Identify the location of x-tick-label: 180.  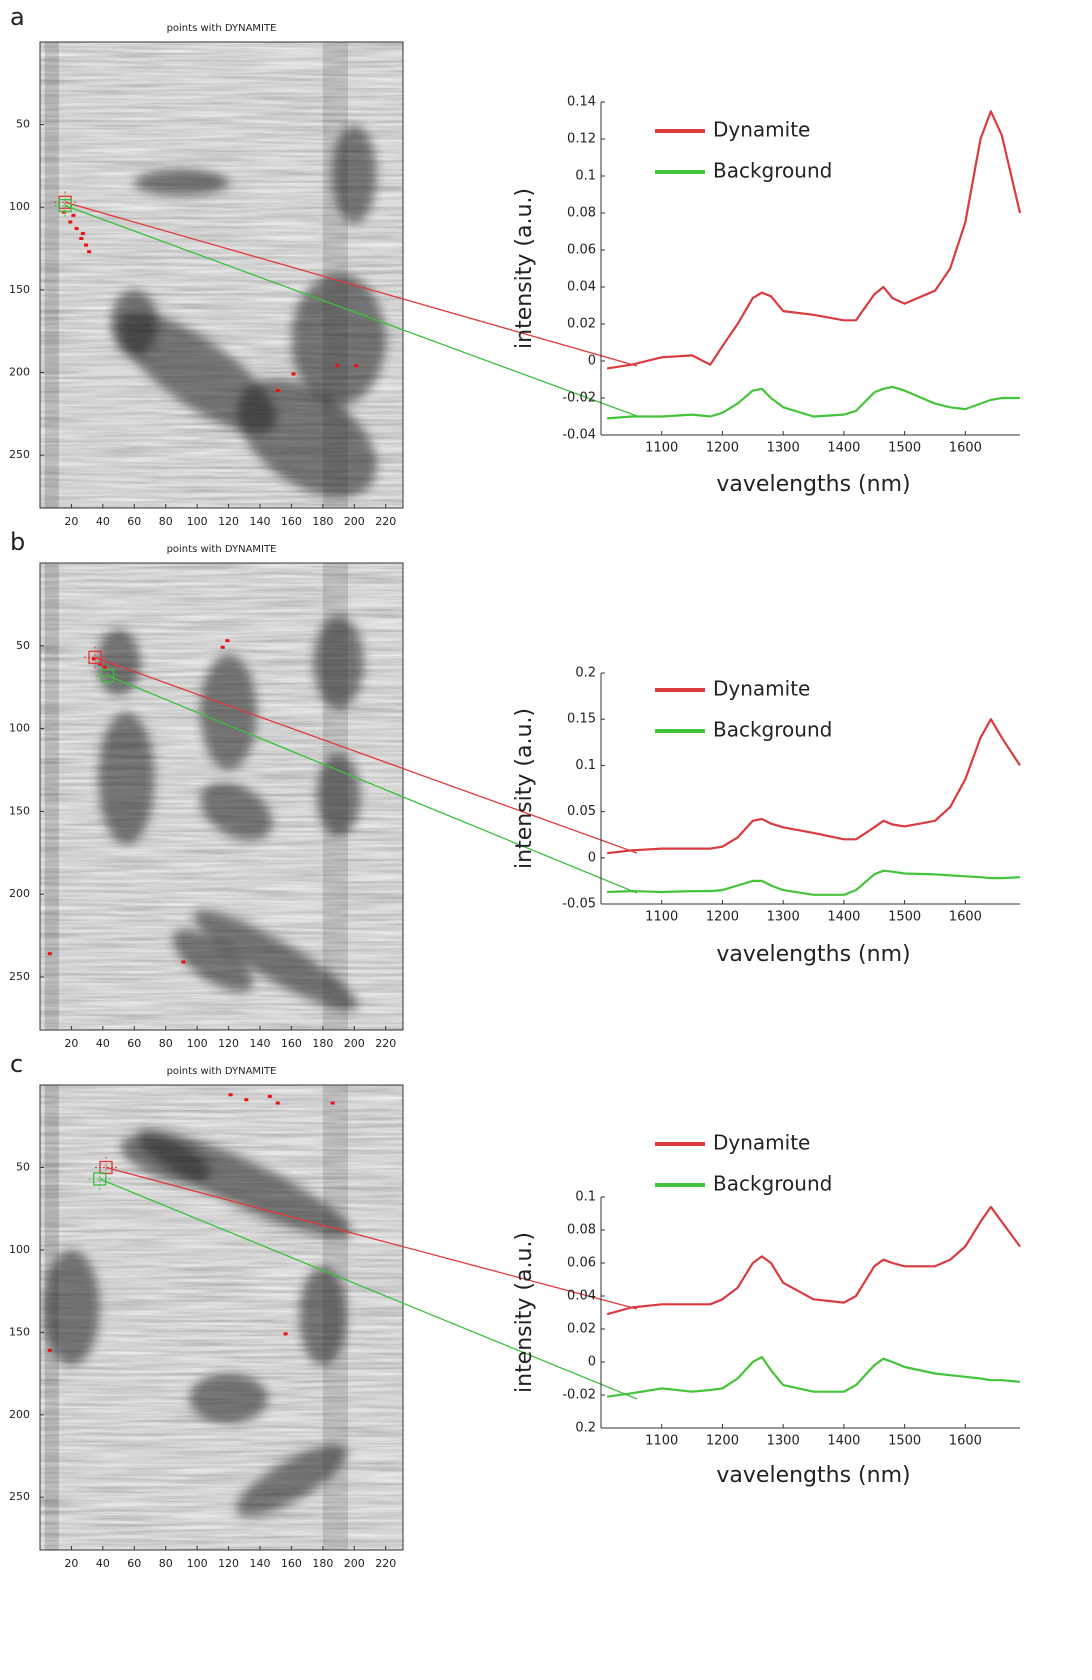
(322, 1563).